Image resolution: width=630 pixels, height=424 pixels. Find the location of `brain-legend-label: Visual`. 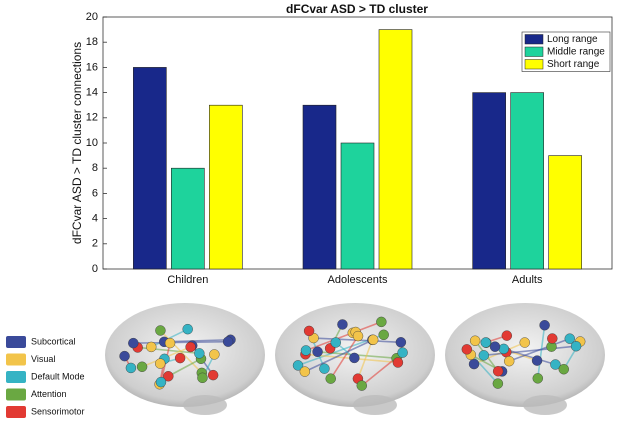

brain-legend-label: Visual is located at coordinates (43, 359).